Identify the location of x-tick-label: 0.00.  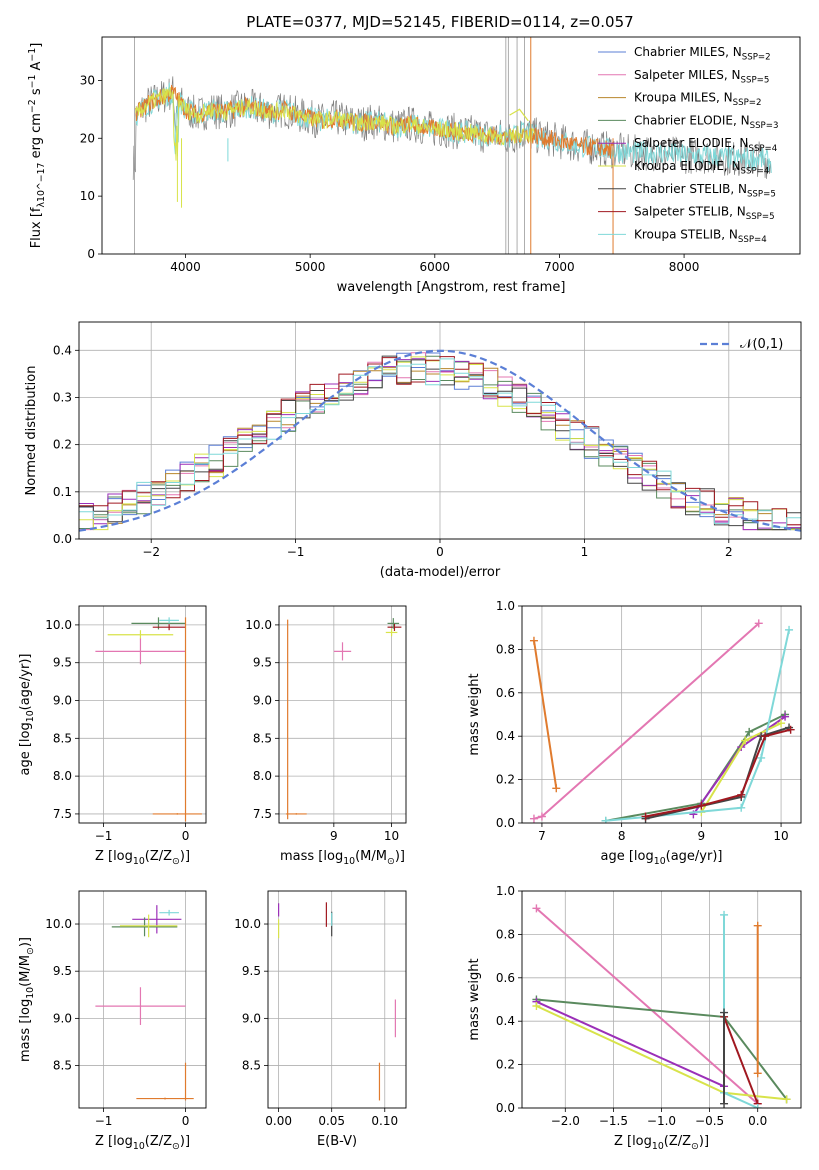
(278, 1121).